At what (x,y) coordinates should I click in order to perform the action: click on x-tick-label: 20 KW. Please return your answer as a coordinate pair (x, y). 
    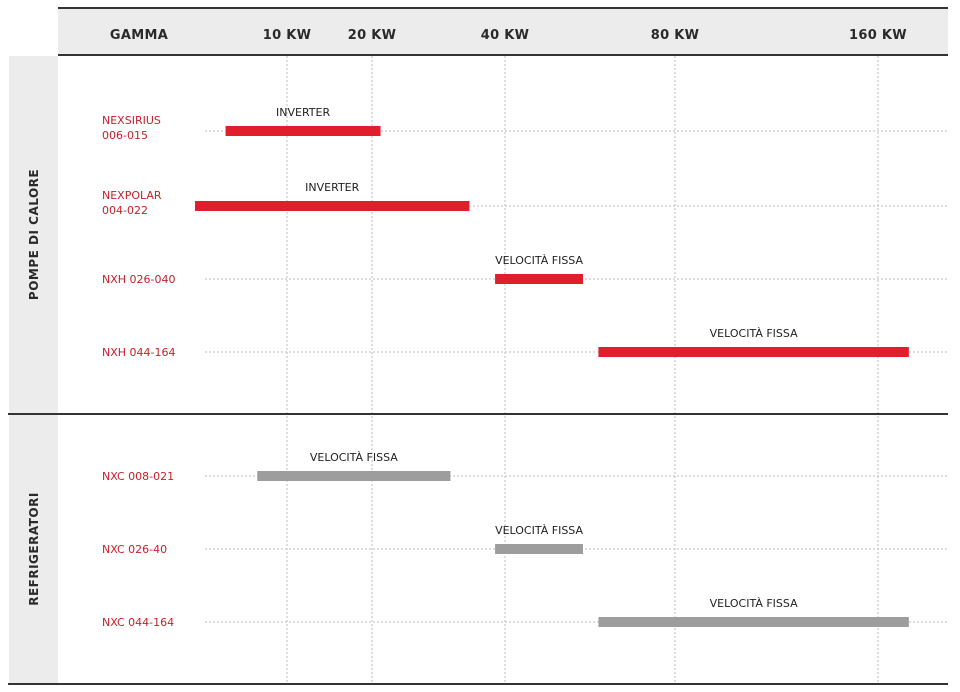
    Looking at the image, I should click on (372, 35).